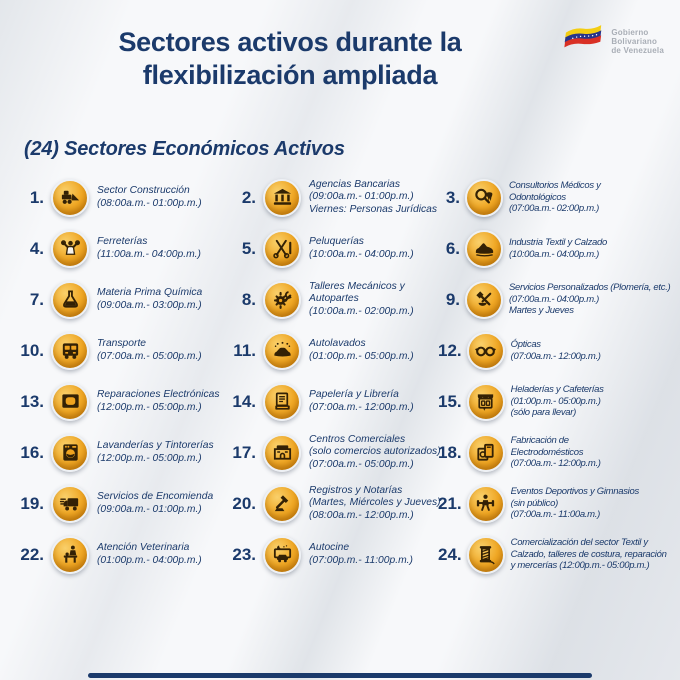 This screenshot has height=680, width=680. What do you see at coordinates (634, 41) in the screenshot?
I see `logo-text-line: Bolivariano` at bounding box center [634, 41].